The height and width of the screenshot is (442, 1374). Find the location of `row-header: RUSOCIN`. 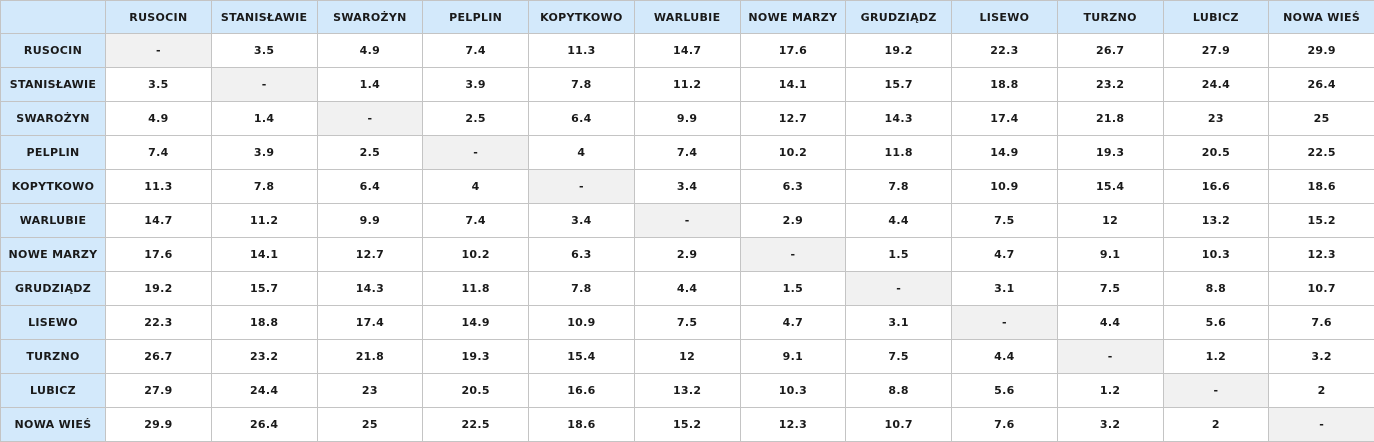

row-header: RUSOCIN is located at coordinates (53, 51).